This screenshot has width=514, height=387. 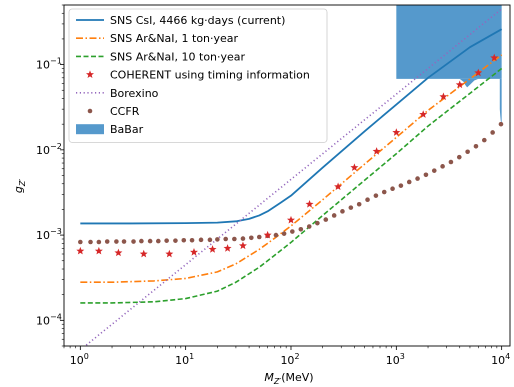 I want to click on x-tick-label: 10¹, so click(x=184, y=359).